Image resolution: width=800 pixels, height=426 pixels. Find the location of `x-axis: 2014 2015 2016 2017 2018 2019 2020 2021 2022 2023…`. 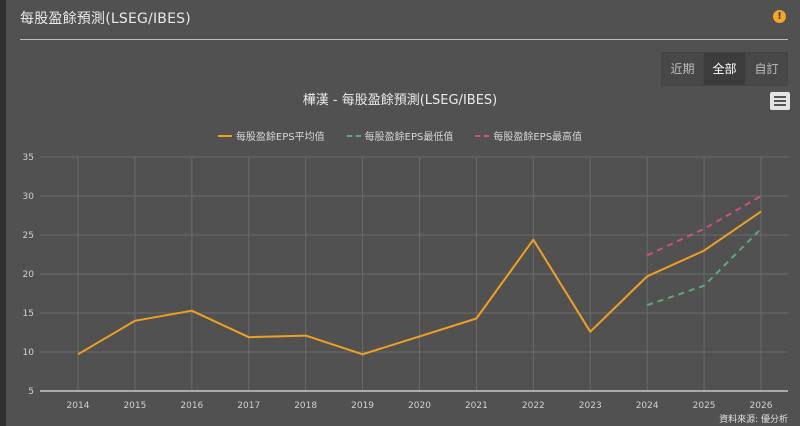

x-axis: 2014 2015 2016 2017 2018 2019 2020 2021 2022 2023… is located at coordinates (414, 400).